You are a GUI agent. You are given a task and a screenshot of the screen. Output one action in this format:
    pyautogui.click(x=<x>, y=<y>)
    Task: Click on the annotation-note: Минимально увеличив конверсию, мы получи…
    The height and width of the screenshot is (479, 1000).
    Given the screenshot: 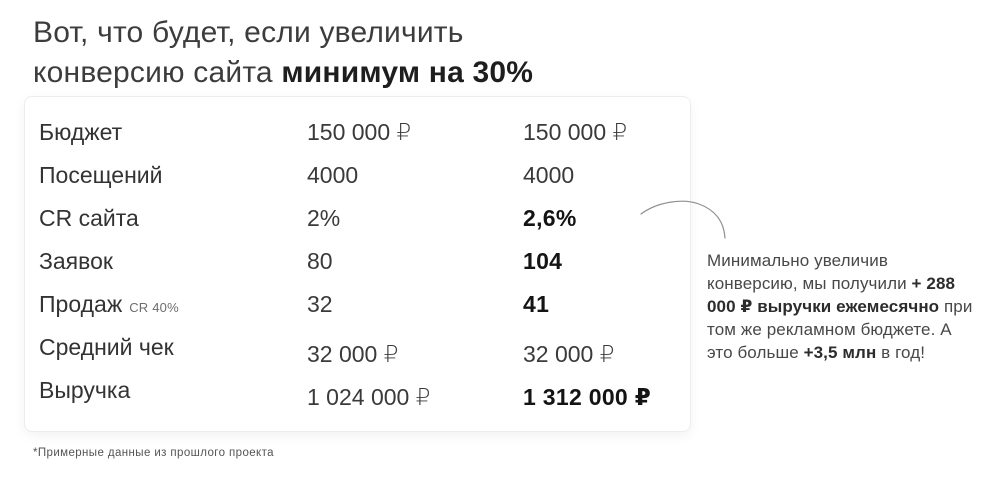 What is the action you would take?
    pyautogui.click(x=844, y=306)
    